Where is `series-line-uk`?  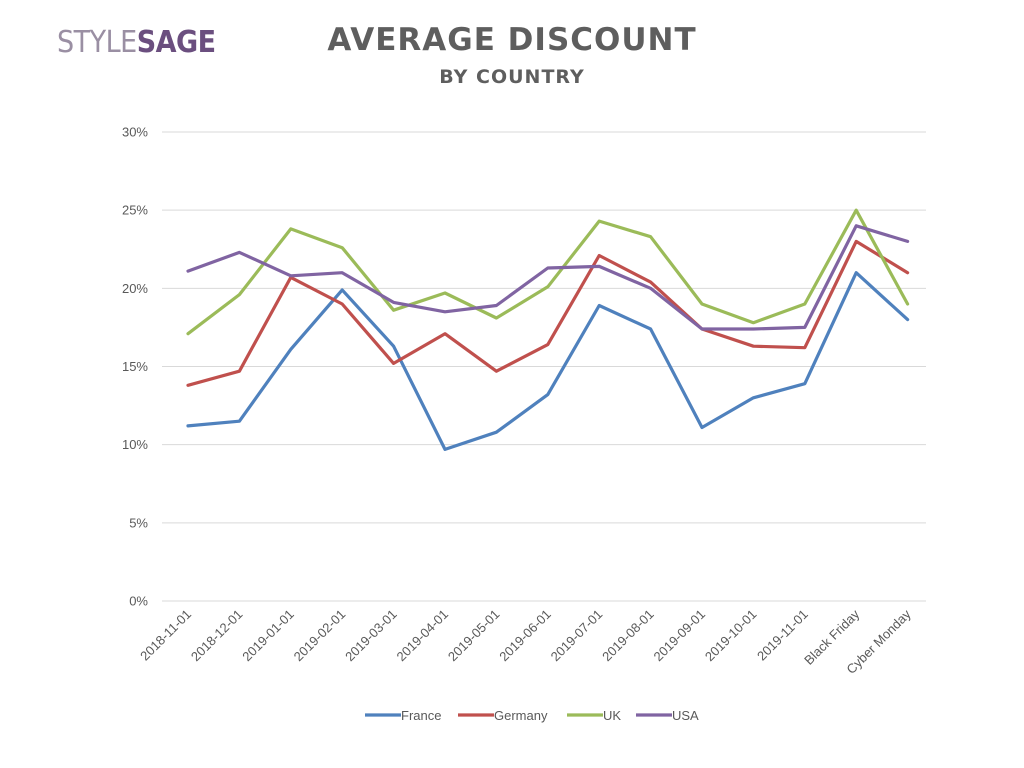 series-line-uk is located at coordinates (548, 272).